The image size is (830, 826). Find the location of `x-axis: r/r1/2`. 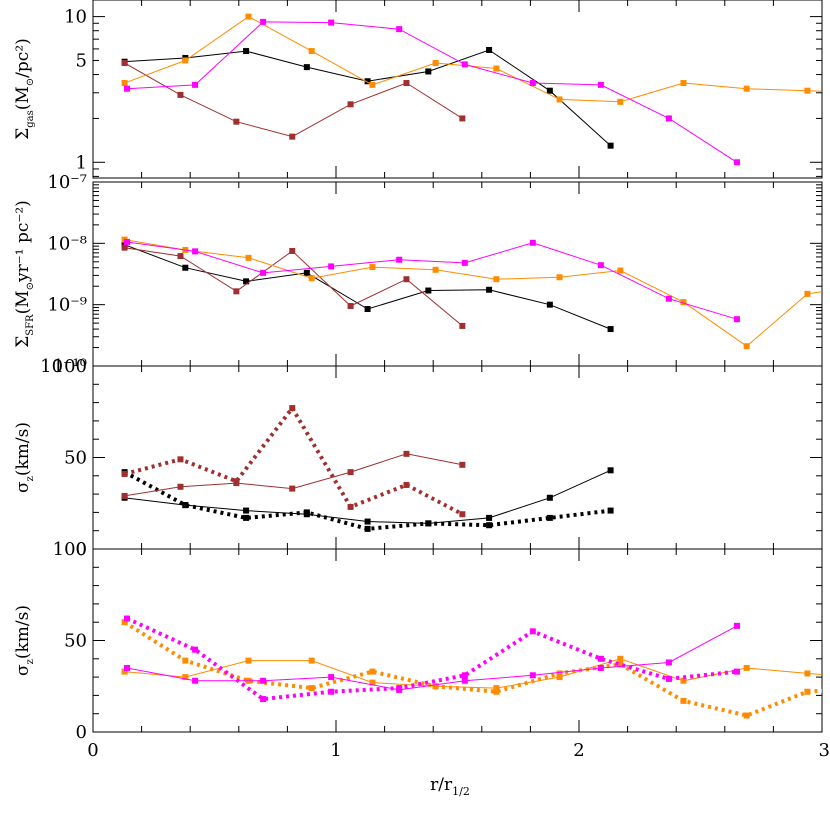

x-axis: r/r1/2 is located at coordinates (450, 786).